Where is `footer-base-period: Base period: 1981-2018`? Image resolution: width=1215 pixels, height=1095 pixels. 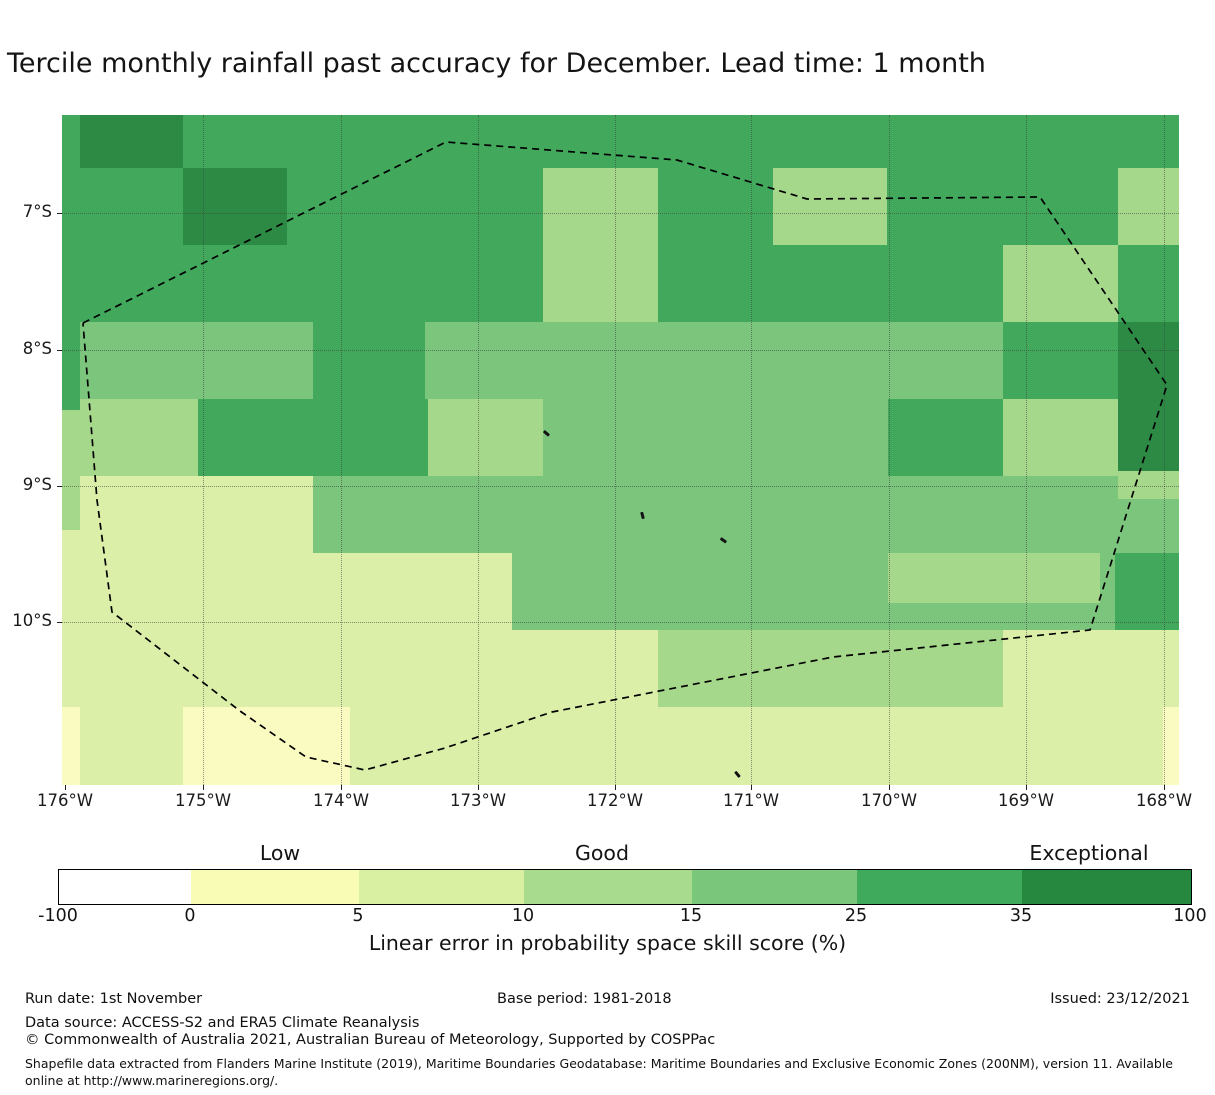 footer-base-period: Base period: 1981-2018 is located at coordinates (584, 999).